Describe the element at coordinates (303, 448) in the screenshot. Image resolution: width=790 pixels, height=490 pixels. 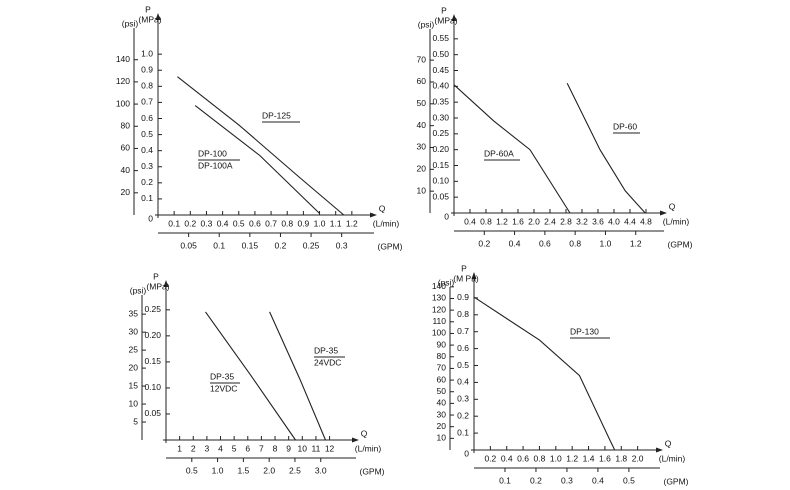
I see `x-tick-label: 10` at that location.